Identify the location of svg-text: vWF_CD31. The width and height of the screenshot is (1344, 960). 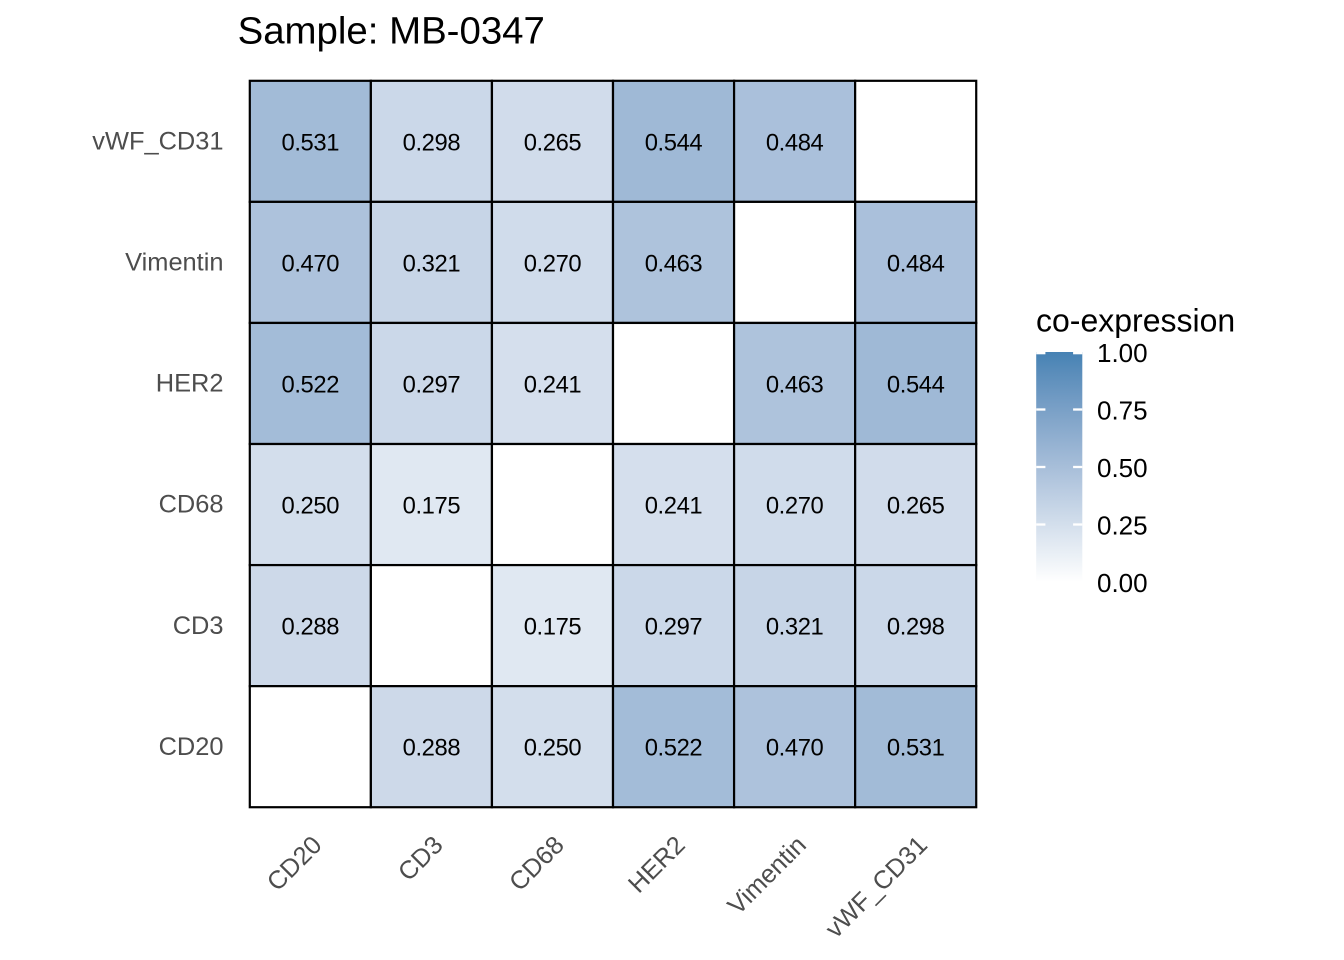
(157, 142).